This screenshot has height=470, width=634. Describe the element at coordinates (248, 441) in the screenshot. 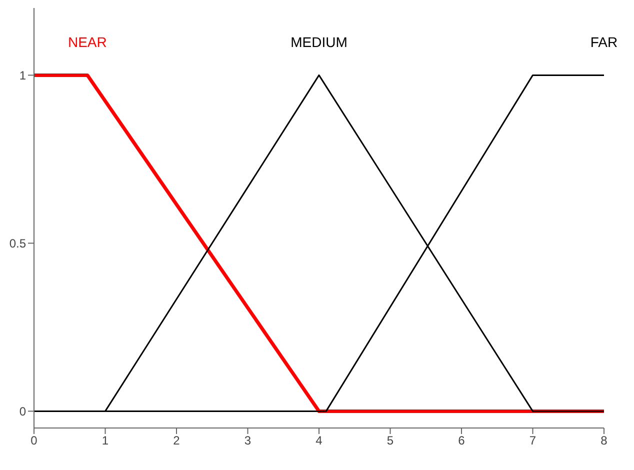

I see `x-tick-label: 3` at that location.